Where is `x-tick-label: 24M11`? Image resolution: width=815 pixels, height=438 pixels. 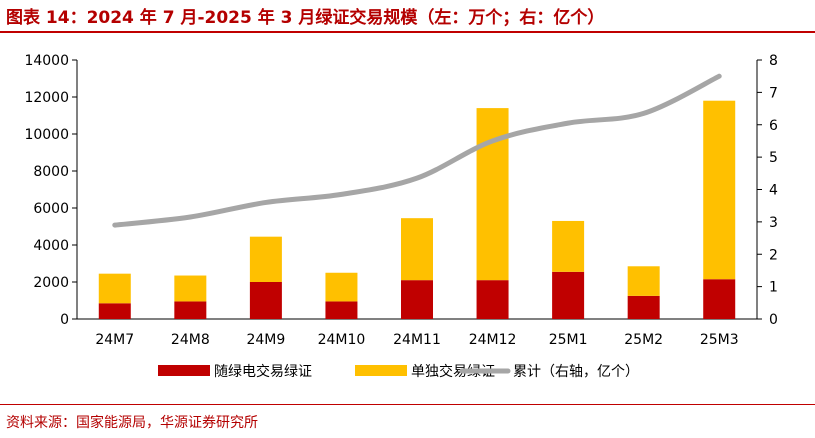
x-tick-label: 24M11 is located at coordinates (417, 340).